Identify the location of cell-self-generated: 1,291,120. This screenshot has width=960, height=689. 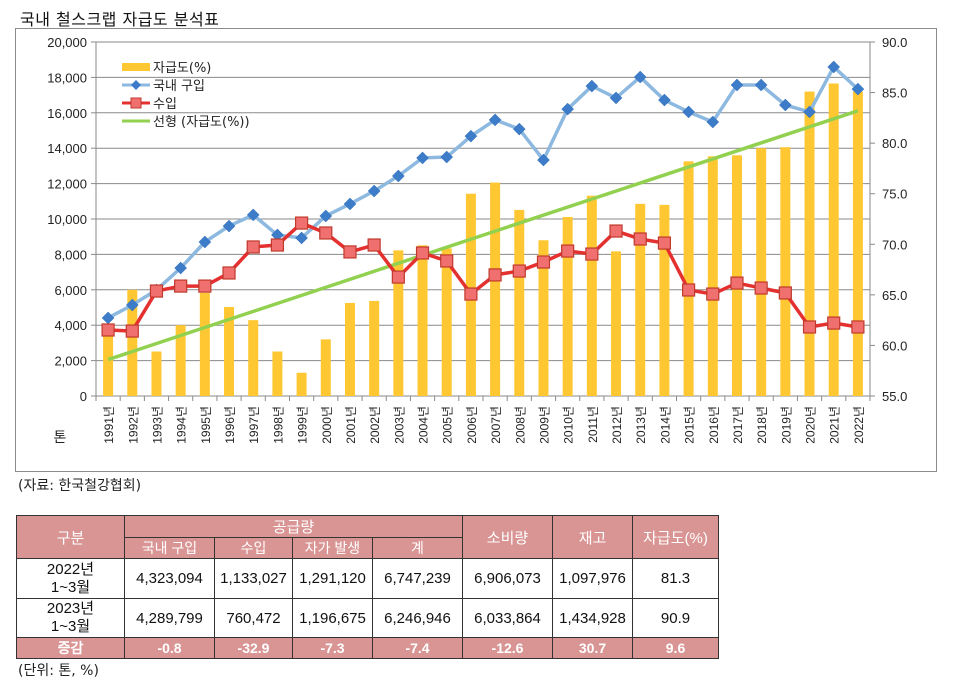
(332, 578).